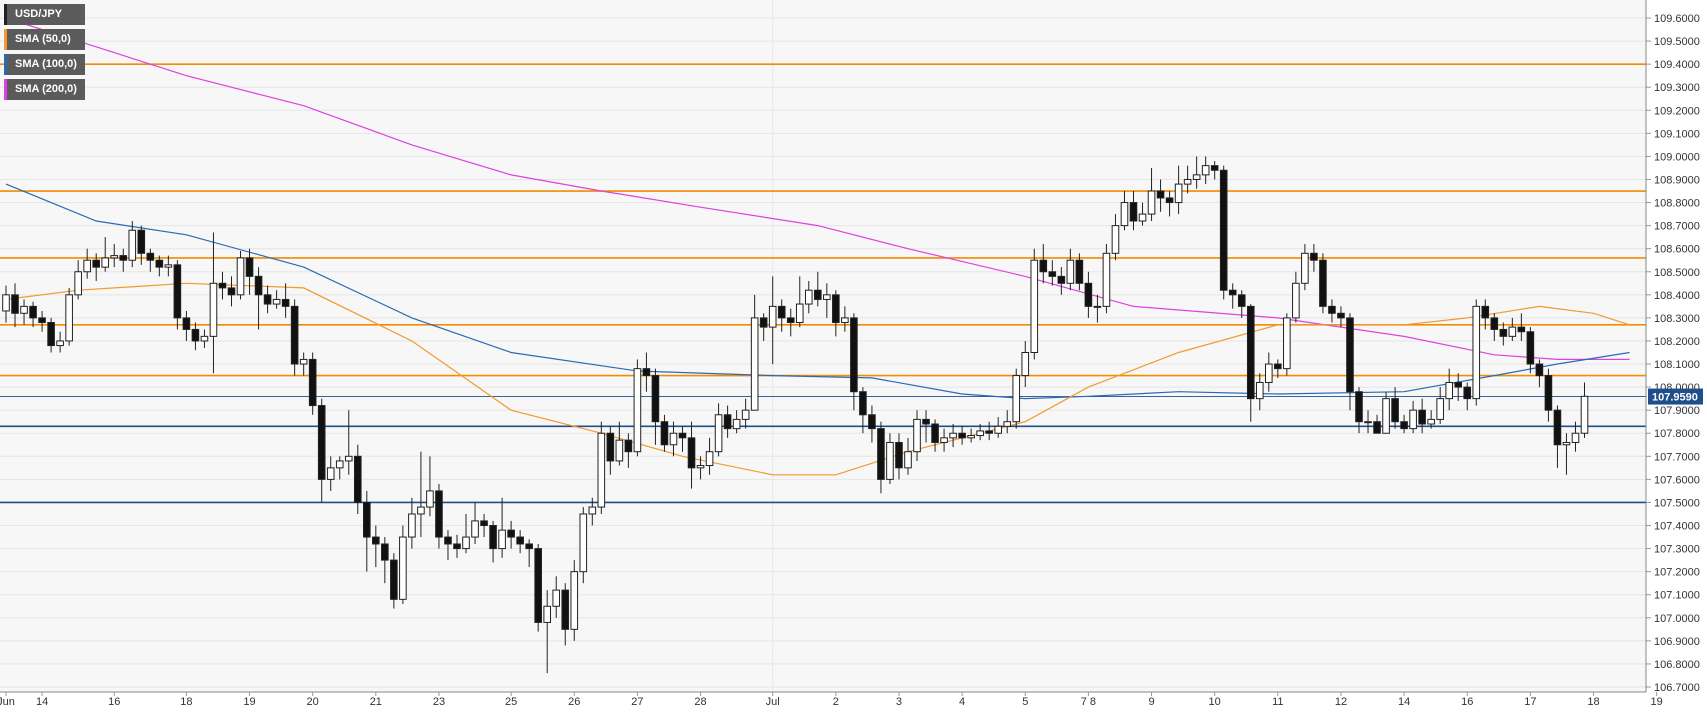 Image resolution: width=1707 pixels, height=712 pixels. What do you see at coordinates (1677, 457) in the screenshot?
I see `y-tick-label: 107.7000` at bounding box center [1677, 457].